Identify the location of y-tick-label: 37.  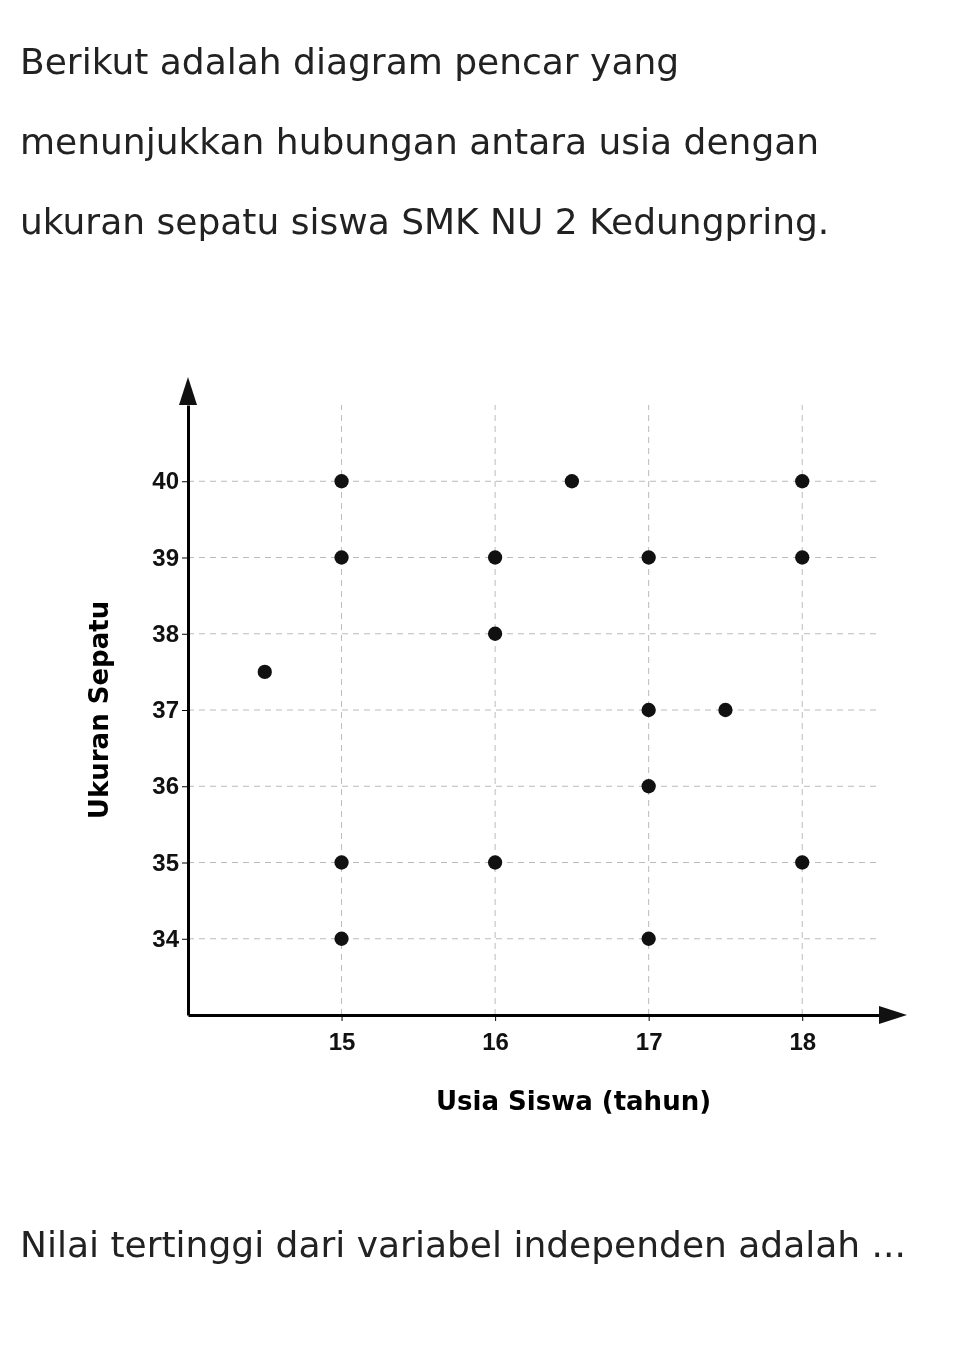
(165, 710).